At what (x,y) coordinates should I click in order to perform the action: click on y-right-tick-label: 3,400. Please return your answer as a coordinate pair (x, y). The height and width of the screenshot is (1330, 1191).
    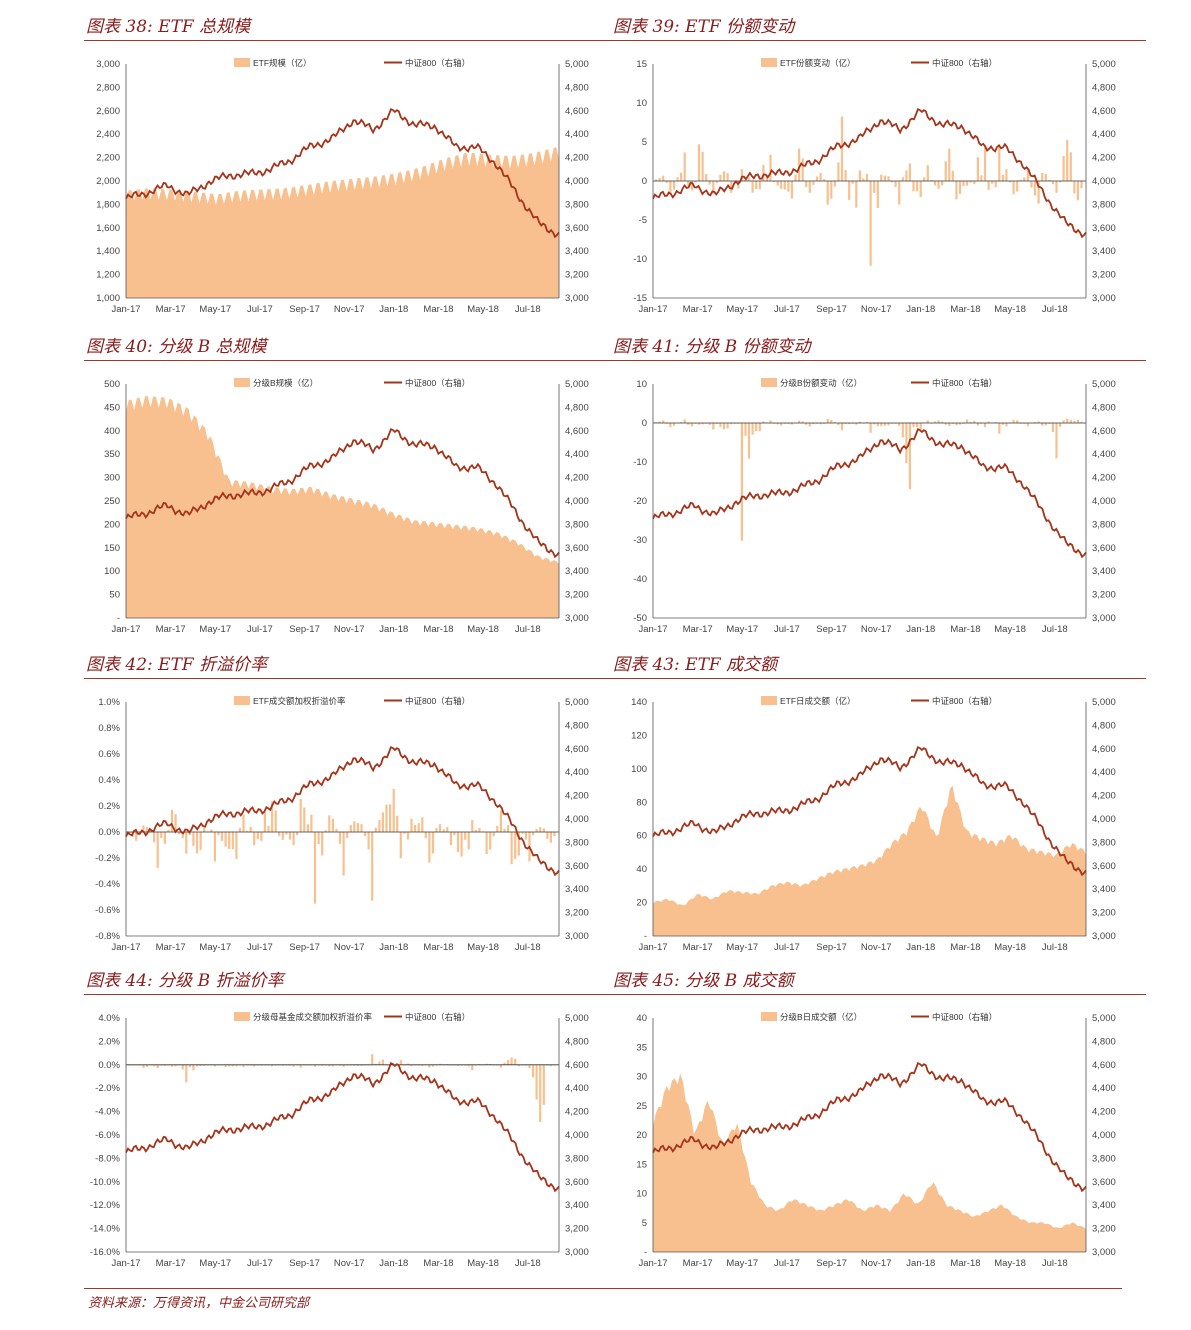
    Looking at the image, I should click on (577, 889).